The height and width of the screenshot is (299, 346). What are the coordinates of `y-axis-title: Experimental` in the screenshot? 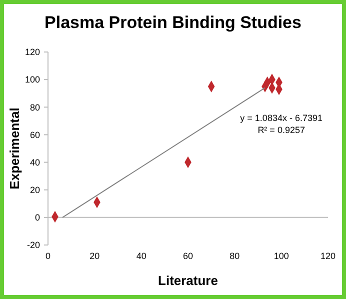 It's located at (14, 149).